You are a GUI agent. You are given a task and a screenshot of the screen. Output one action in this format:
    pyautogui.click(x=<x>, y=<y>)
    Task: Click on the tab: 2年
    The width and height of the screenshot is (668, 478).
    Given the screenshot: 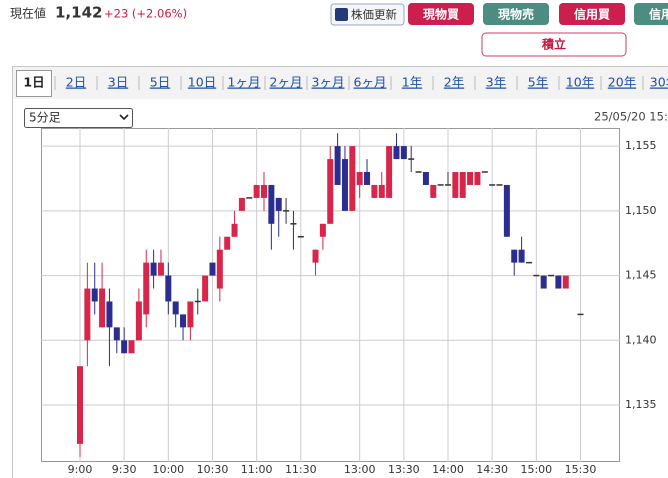 What is the action you would take?
    pyautogui.click(x=454, y=82)
    